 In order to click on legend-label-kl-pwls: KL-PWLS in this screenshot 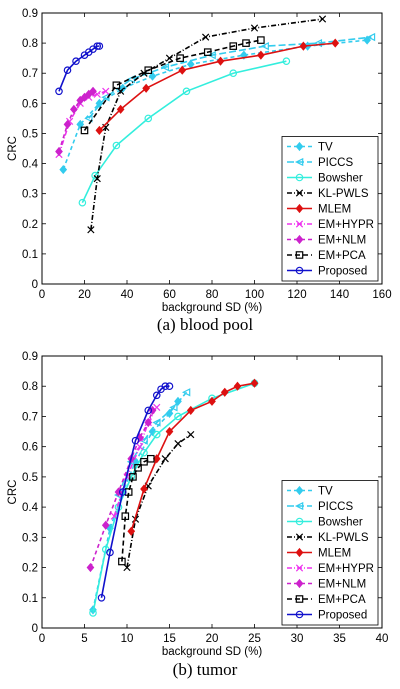, I will do `click(343, 538)`.